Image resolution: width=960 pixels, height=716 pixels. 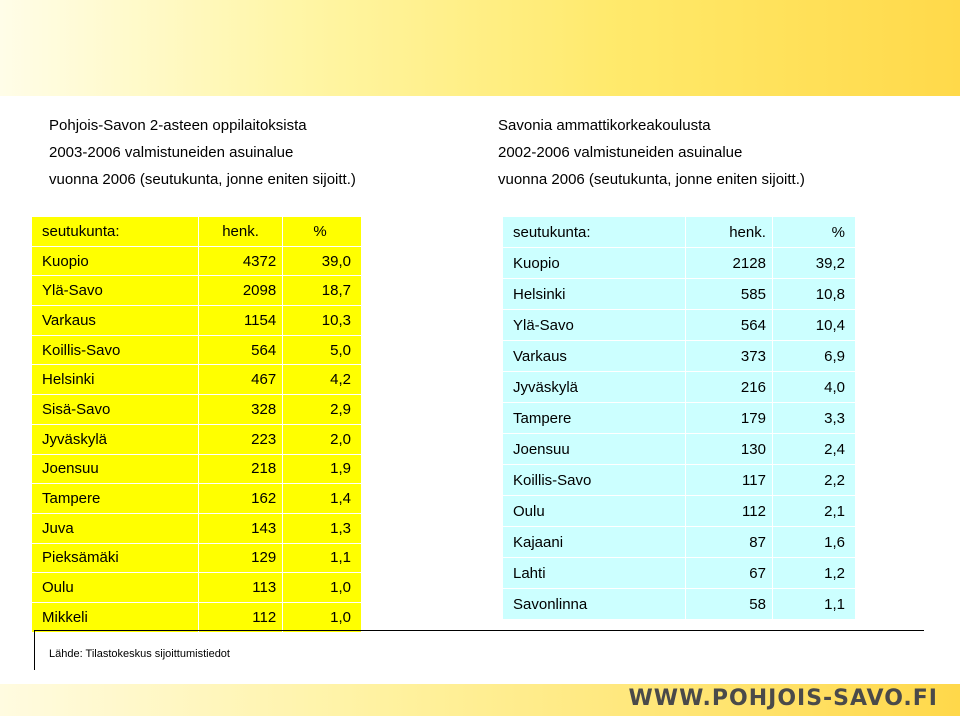 I want to click on region-cell: Savonlinna, so click(x=594, y=604).